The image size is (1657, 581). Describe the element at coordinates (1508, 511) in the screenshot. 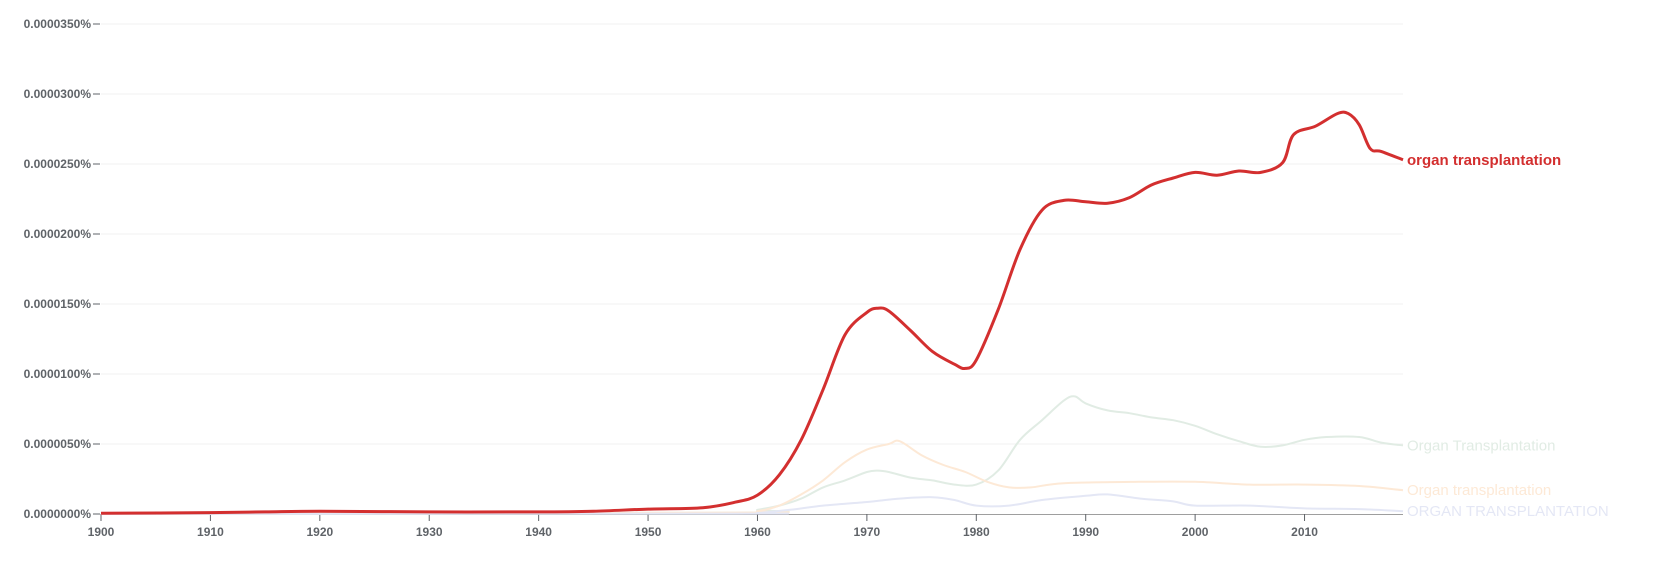

I see `series-label: ORGAN TRANSPLANTATION` at that location.